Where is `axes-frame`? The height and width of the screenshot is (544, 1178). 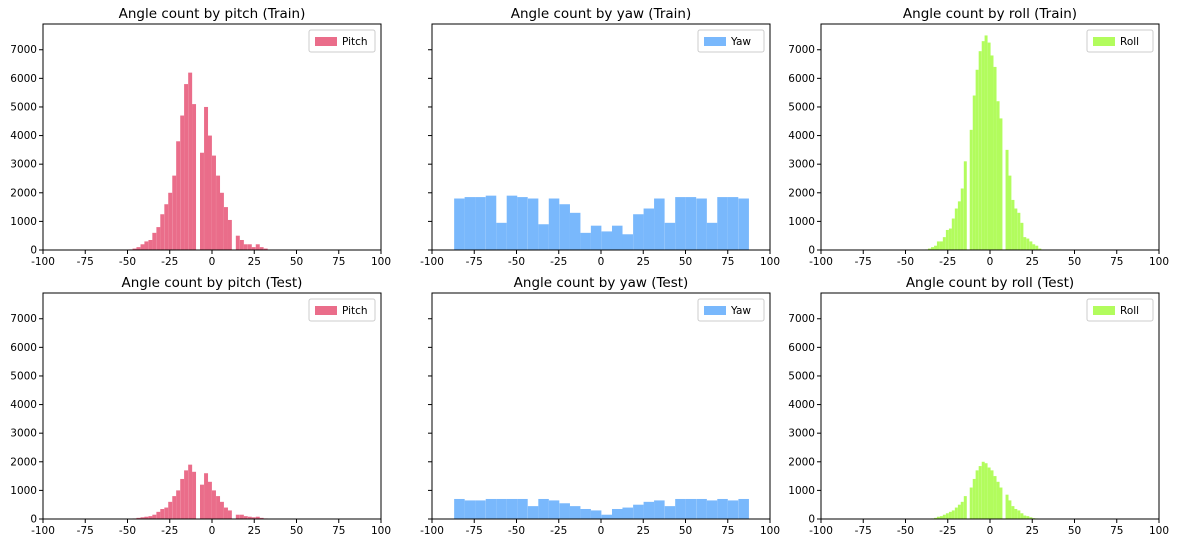 axes-frame is located at coordinates (212, 406).